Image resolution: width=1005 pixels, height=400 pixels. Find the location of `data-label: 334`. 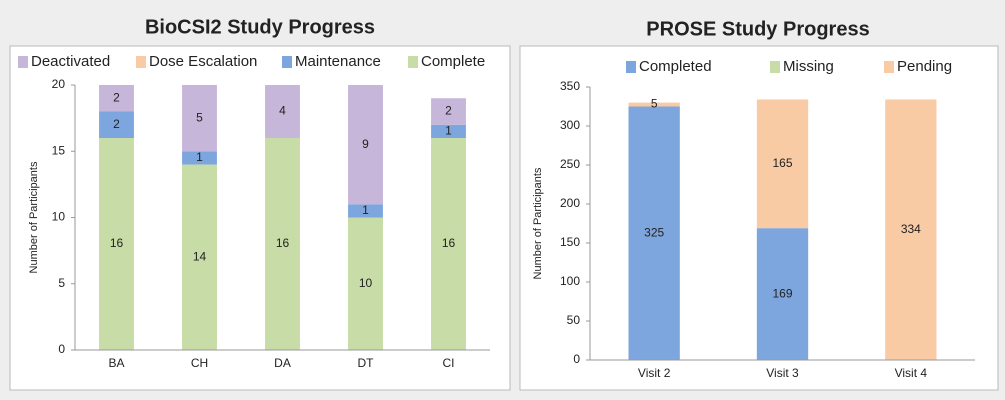

data-label: 334 is located at coordinates (911, 229).